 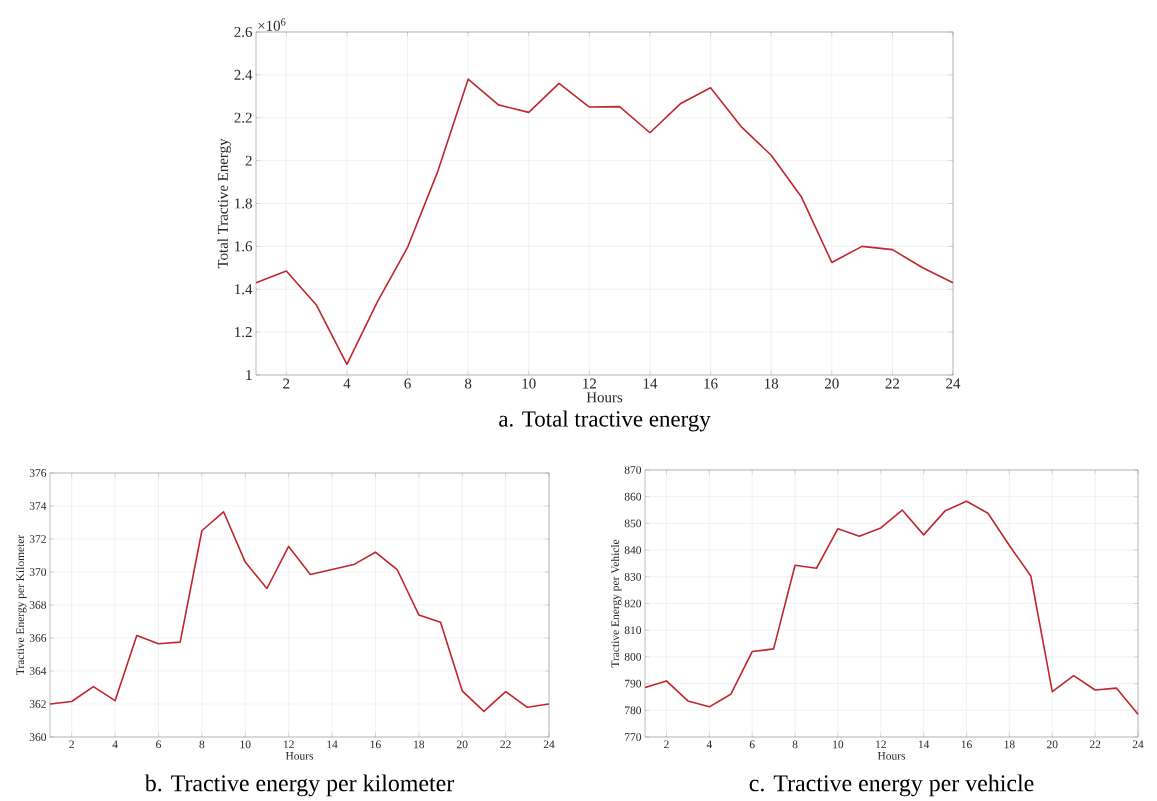 What do you see at coordinates (38, 737) in the screenshot?
I see `y-tick-label: 360` at bounding box center [38, 737].